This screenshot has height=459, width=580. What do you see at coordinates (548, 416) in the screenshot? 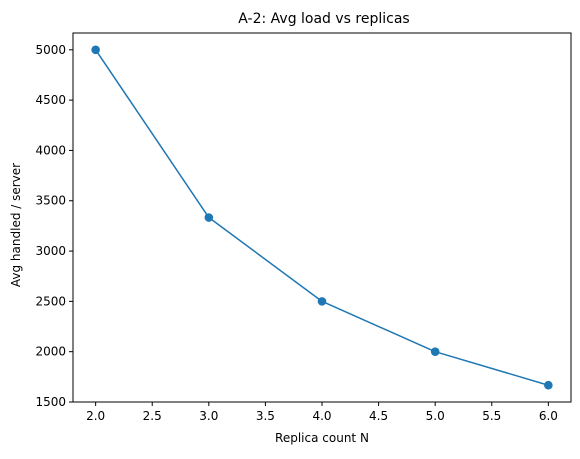
I see `x-tick-label: 6.0` at bounding box center [548, 416].